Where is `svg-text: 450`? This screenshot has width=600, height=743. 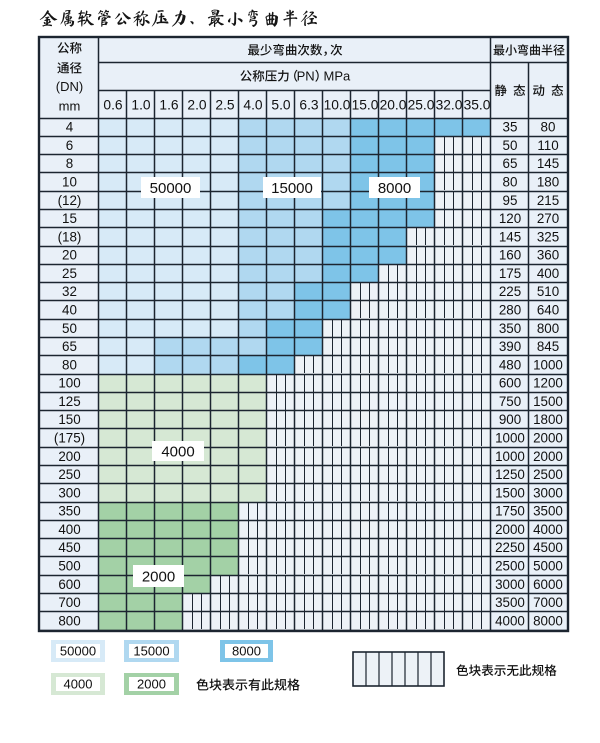
svg-text: 450 is located at coordinates (69, 547).